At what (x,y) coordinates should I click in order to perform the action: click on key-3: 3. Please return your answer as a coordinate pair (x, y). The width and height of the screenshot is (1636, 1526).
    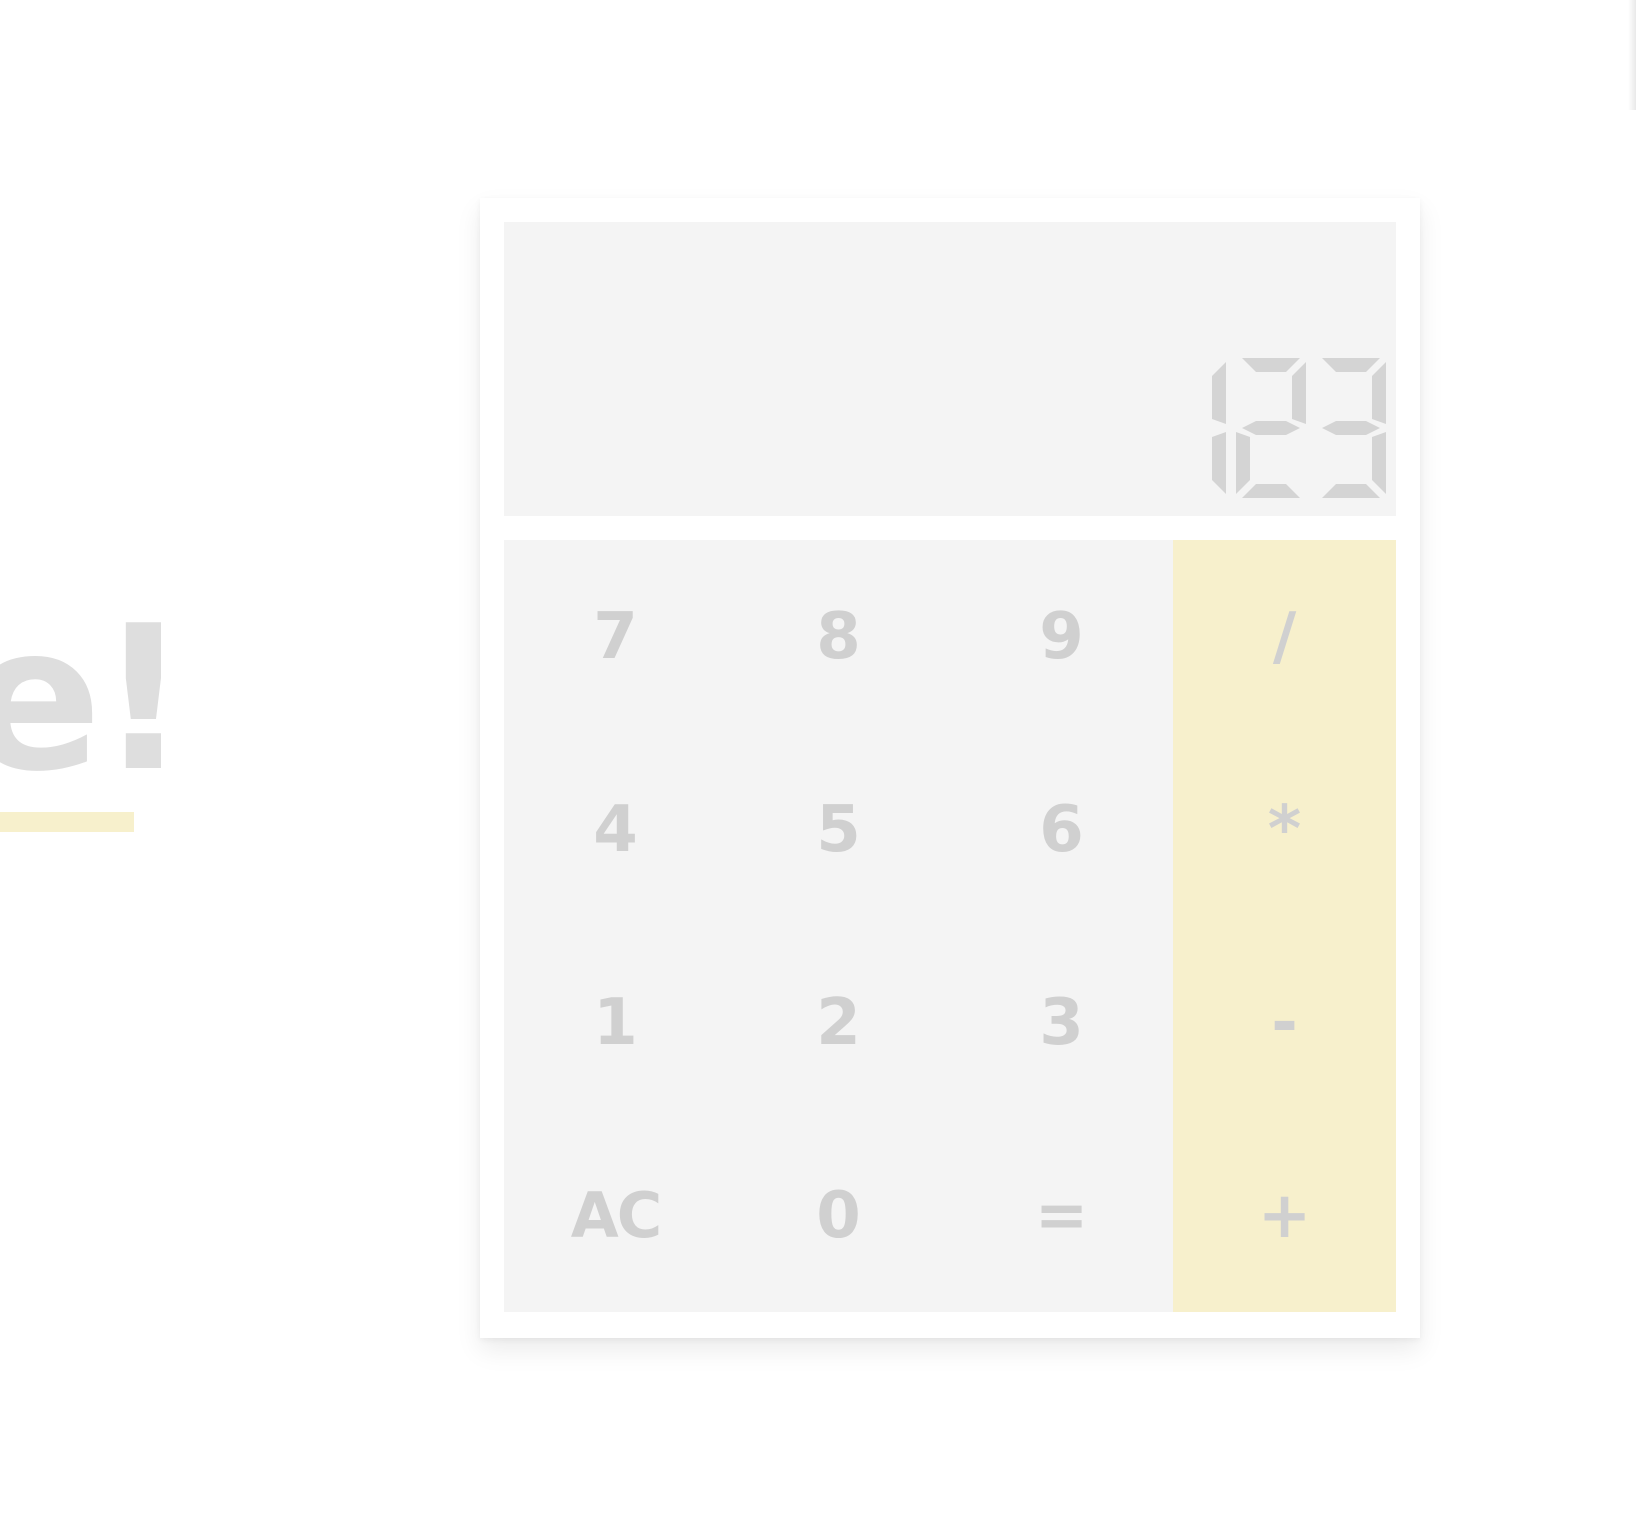
    Looking at the image, I should click on (1061, 1022).